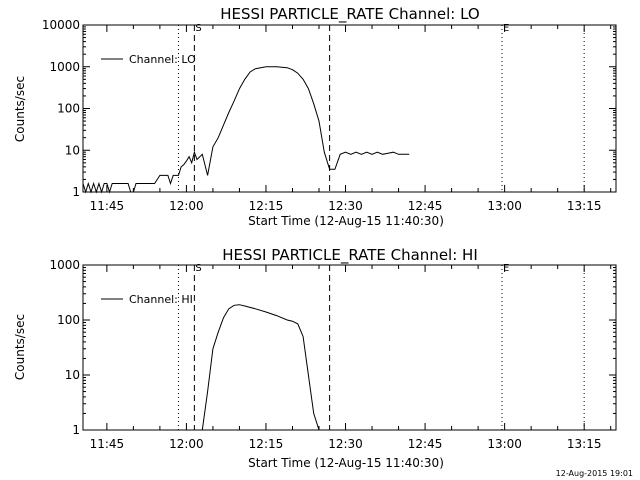  Describe the element at coordinates (346, 463) in the screenshot. I see `hi-x-axis-label: Start Time (12-Aug-15 11:40:30)` at that location.